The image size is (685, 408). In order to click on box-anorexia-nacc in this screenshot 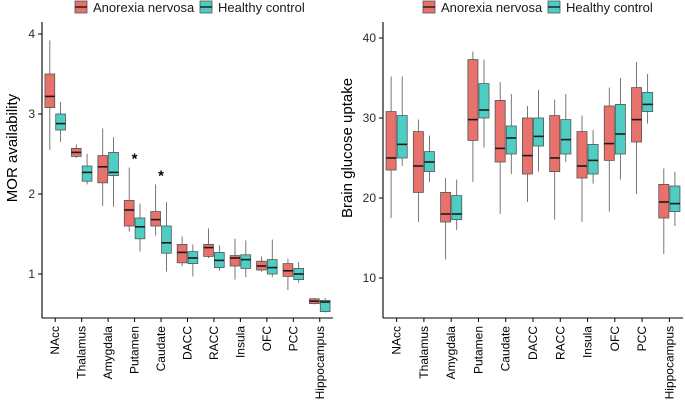, I will do `click(391, 147)`.